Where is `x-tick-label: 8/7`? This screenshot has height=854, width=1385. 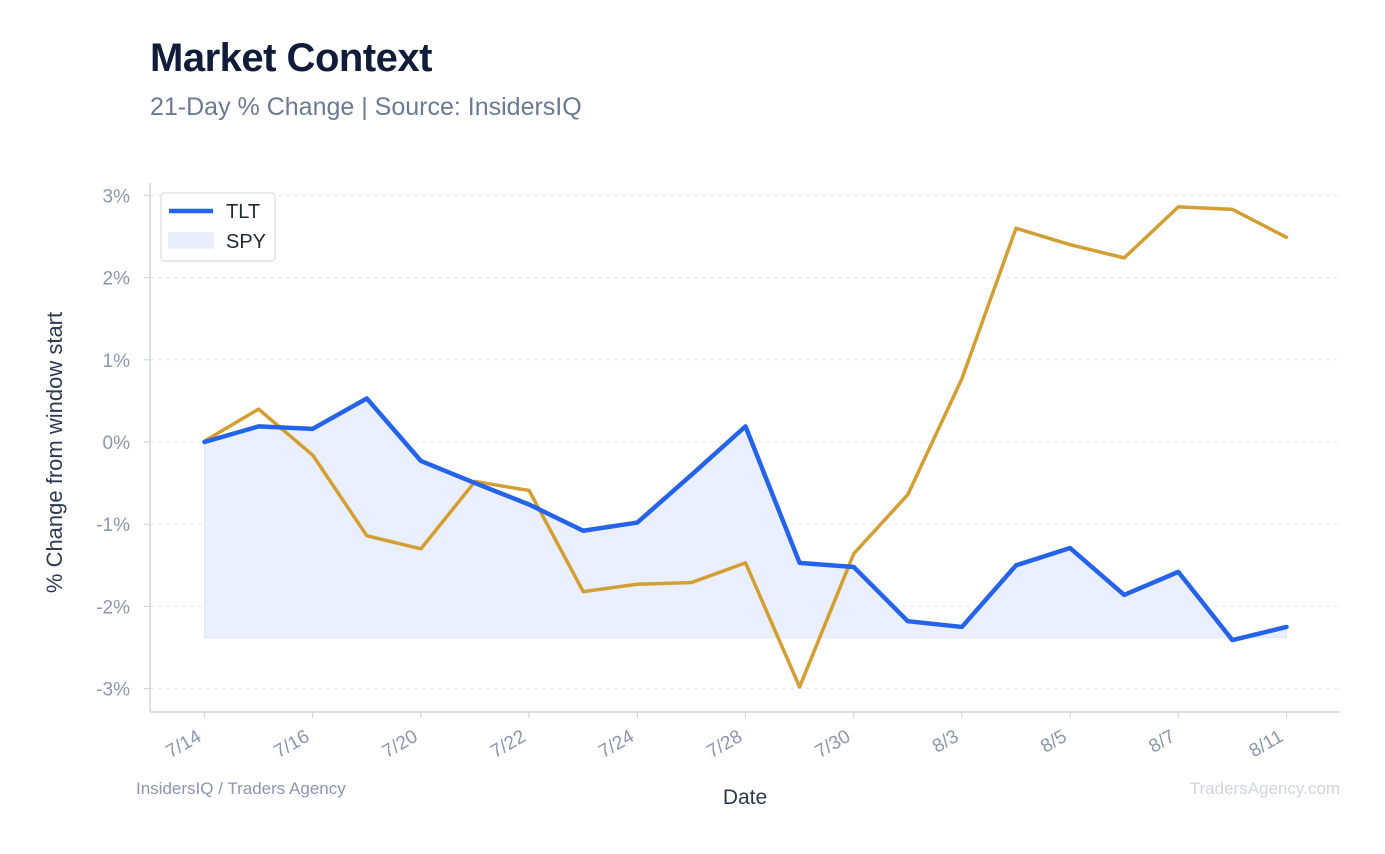 x-tick-label: 8/7 is located at coordinates (1161, 741).